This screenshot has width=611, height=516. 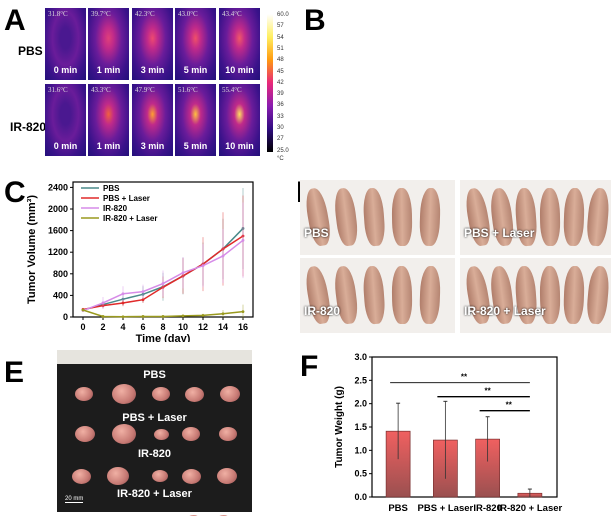 What do you see at coordinates (154, 454) in the screenshot?
I see `tumor-label-ir820: IR-820` at bounding box center [154, 454].